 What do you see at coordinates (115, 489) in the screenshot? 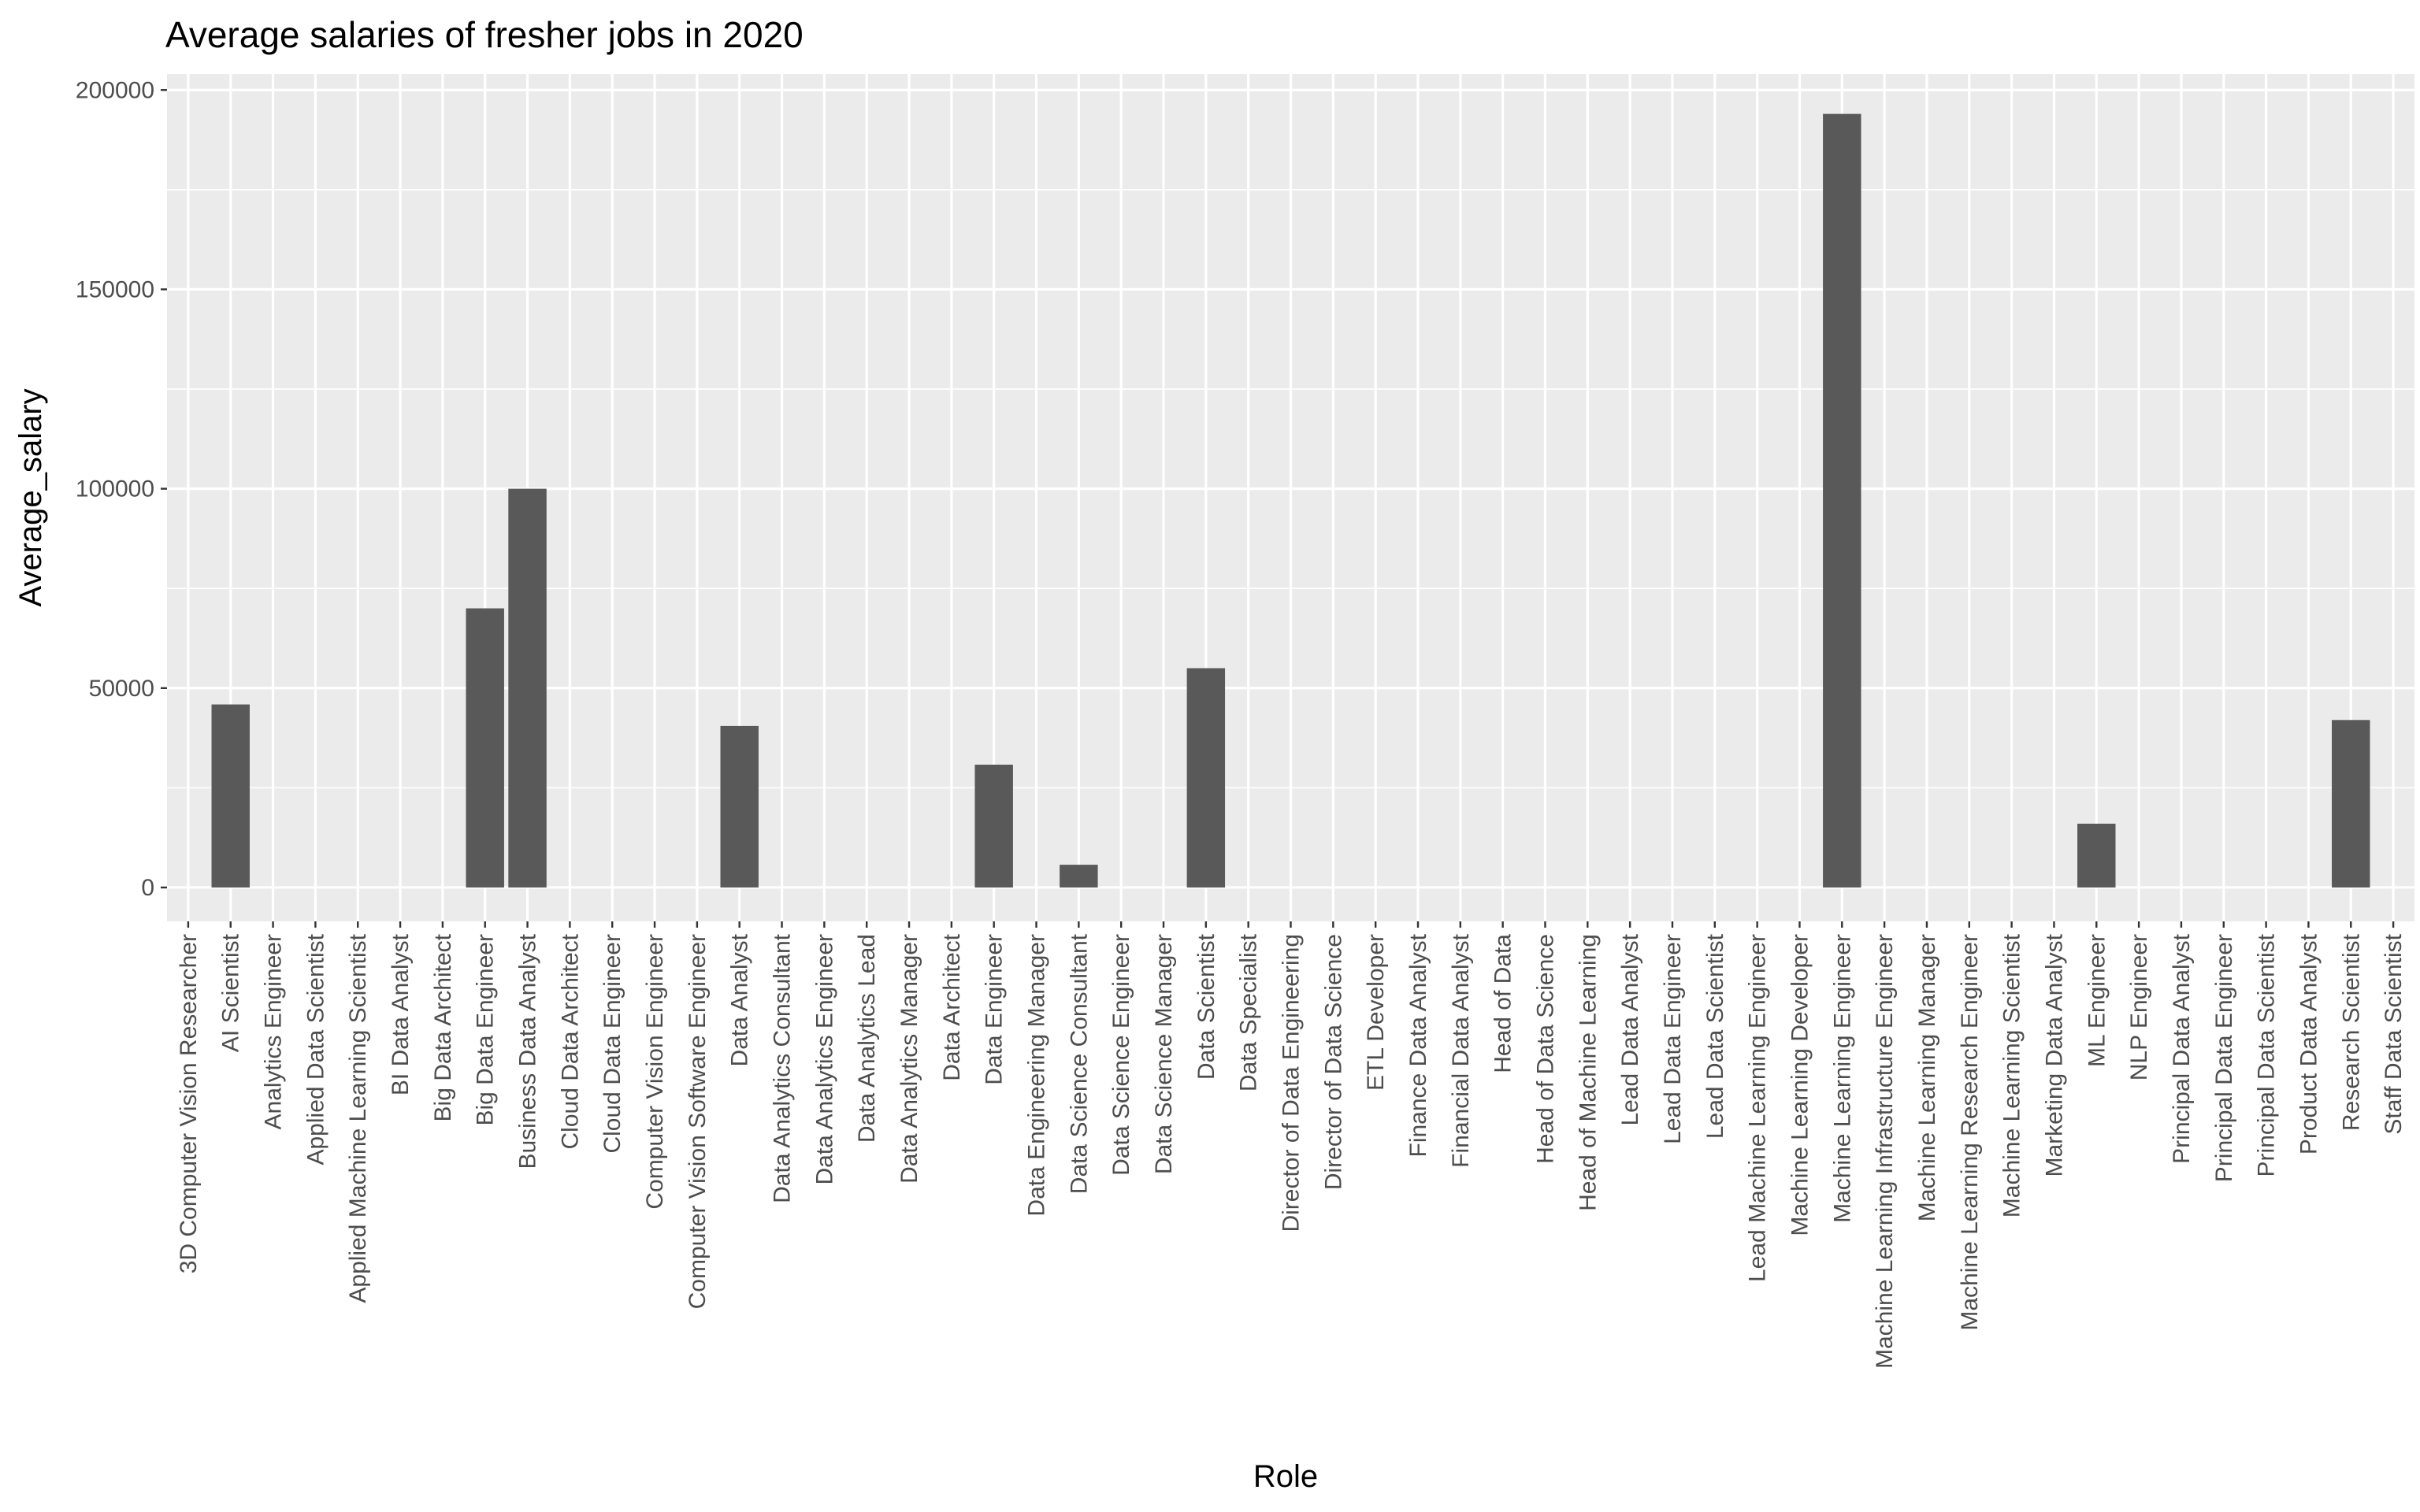
I see `y-tick-label: 100000` at bounding box center [115, 489].